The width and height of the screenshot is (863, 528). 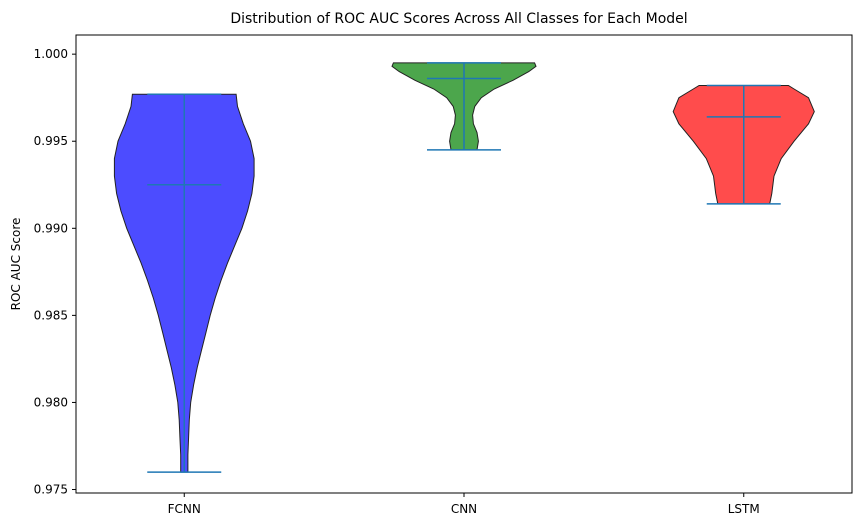 I want to click on y-tick-label: 0.990, so click(x=51, y=228).